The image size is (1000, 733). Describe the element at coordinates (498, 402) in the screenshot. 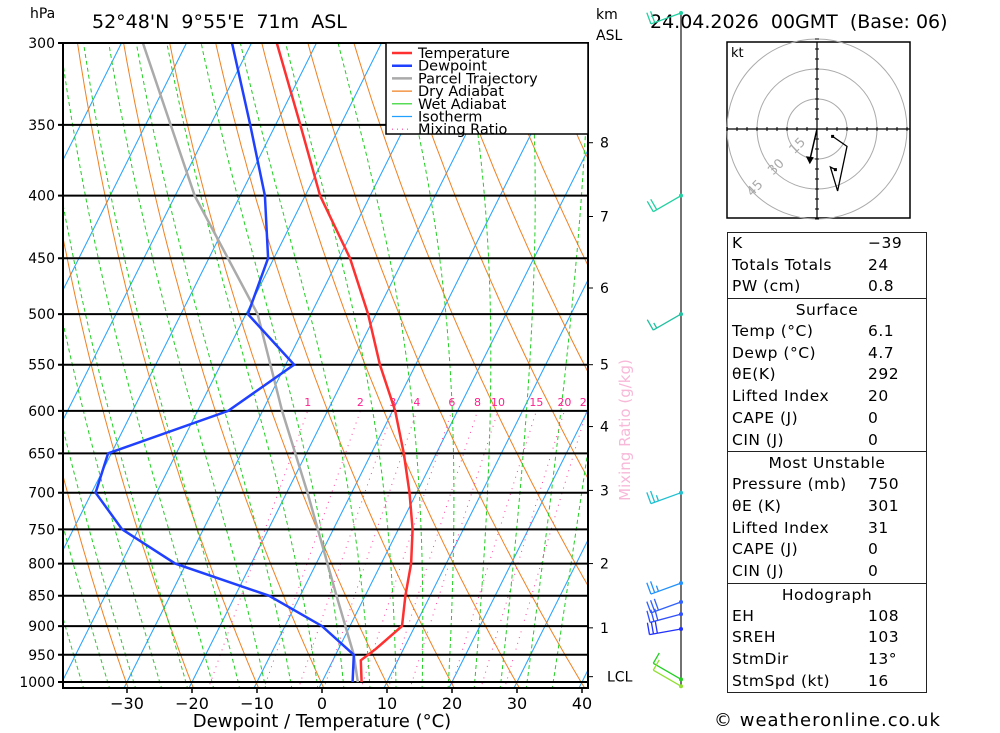

I see `mixing-ratio-label: 10` at that location.